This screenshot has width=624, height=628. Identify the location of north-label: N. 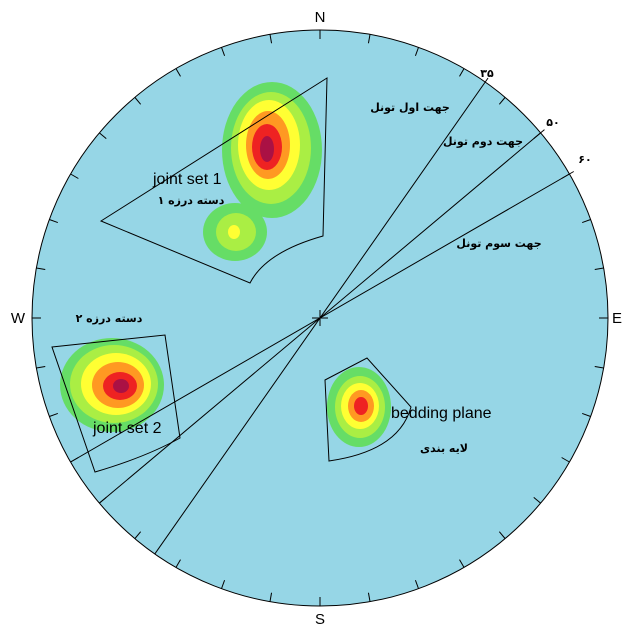
(320, 17).